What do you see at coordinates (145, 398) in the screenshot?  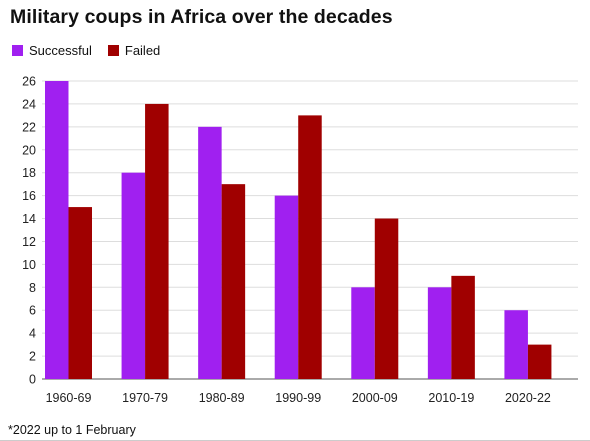 I see `x-tick-label: 1970-79` at bounding box center [145, 398].